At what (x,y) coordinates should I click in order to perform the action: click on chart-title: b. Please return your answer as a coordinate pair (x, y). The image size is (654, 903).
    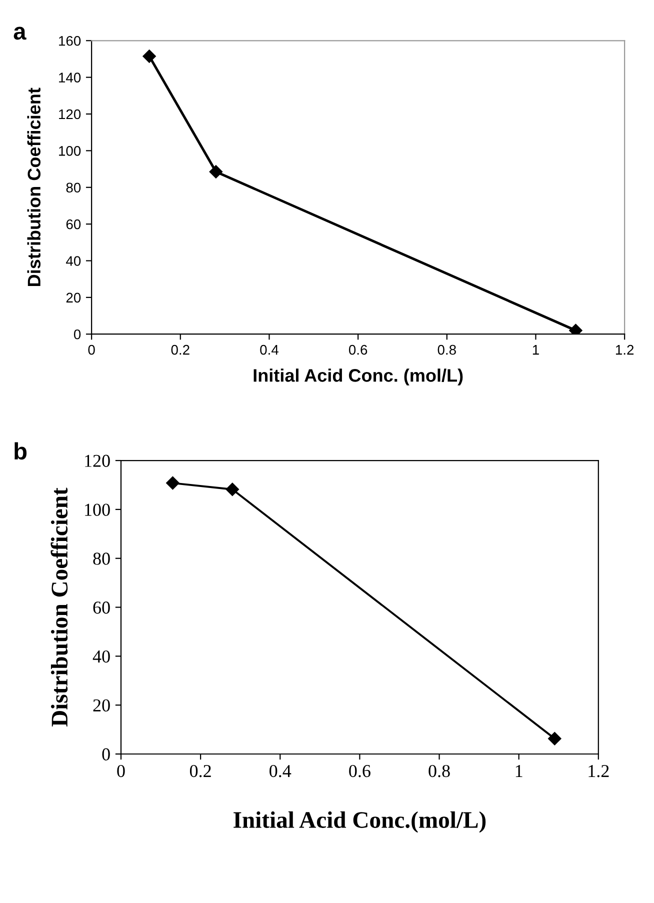
    Looking at the image, I should click on (20, 451).